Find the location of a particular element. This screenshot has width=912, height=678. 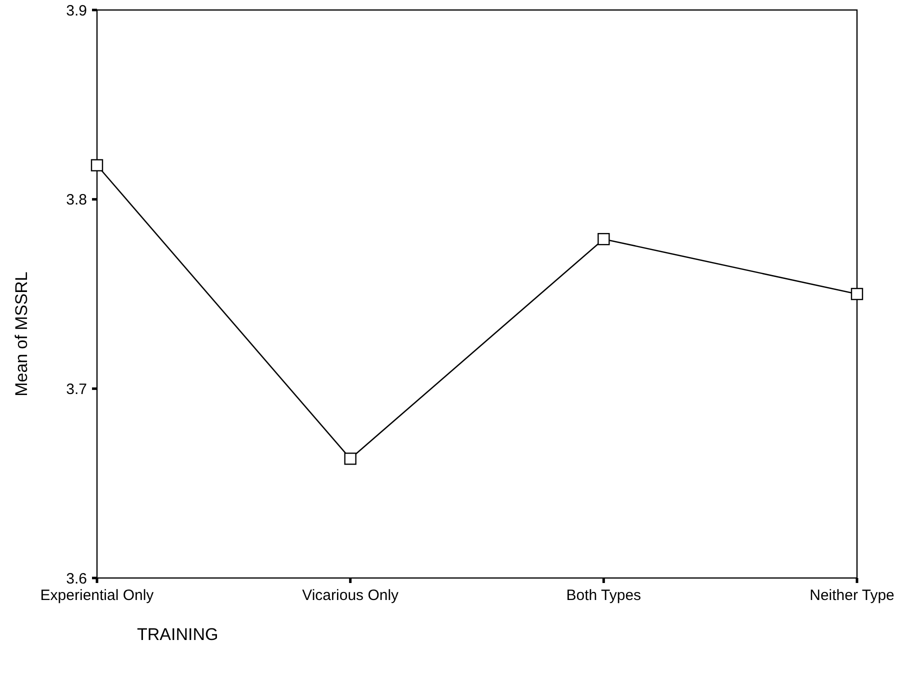

x-tick-label: Neither Type is located at coordinates (852, 595).